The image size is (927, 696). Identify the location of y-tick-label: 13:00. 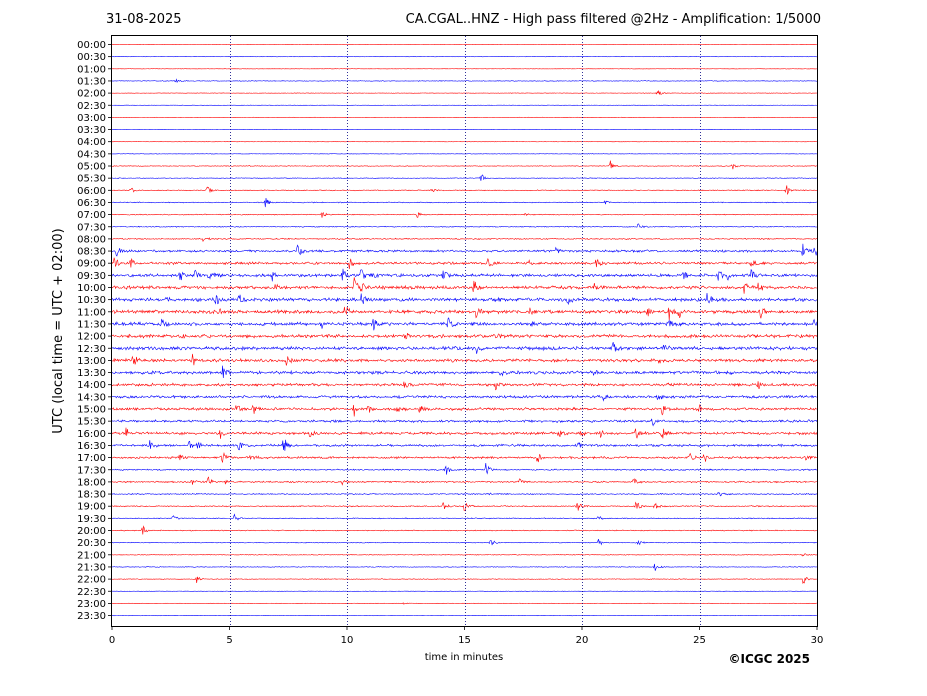
(91, 361).